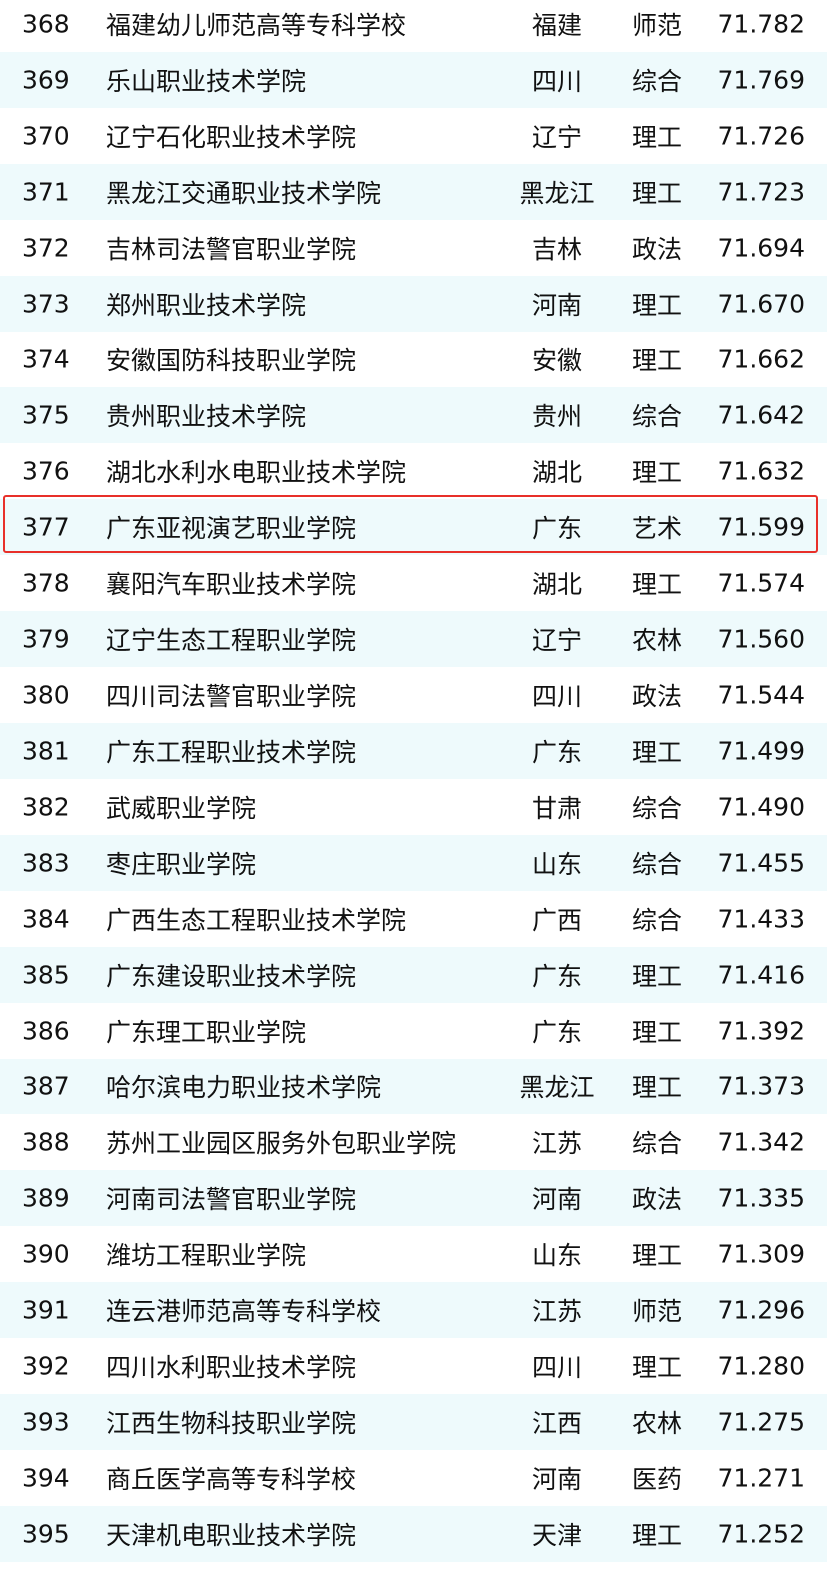 This screenshot has height=1570, width=827. I want to click on table-row: 388 苏州工业园区服务外包职业学院 江苏 综合 71.342, so click(413, 1142).